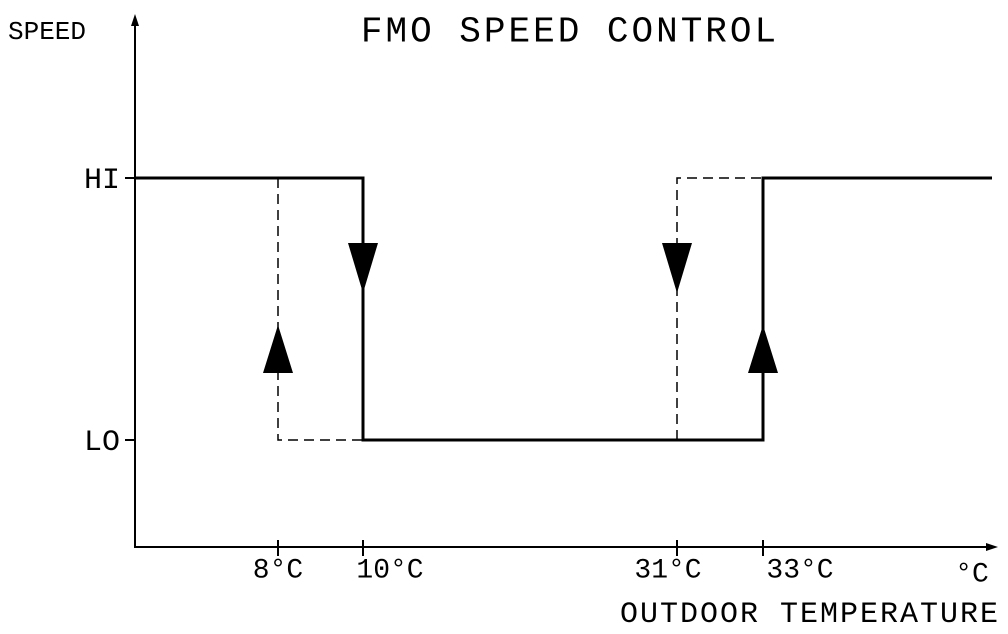 The image size is (1008, 634). I want to click on x-tick-label: 10°C, so click(389, 570).